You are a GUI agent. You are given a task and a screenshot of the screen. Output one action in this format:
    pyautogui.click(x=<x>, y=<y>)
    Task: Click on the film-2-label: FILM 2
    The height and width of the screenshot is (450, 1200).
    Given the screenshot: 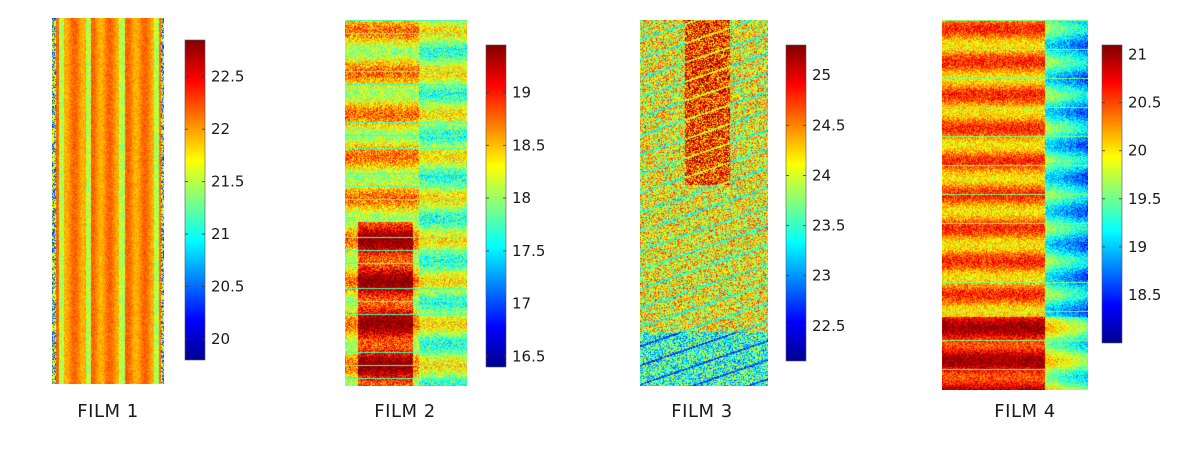 What is the action you would take?
    pyautogui.click(x=404, y=411)
    